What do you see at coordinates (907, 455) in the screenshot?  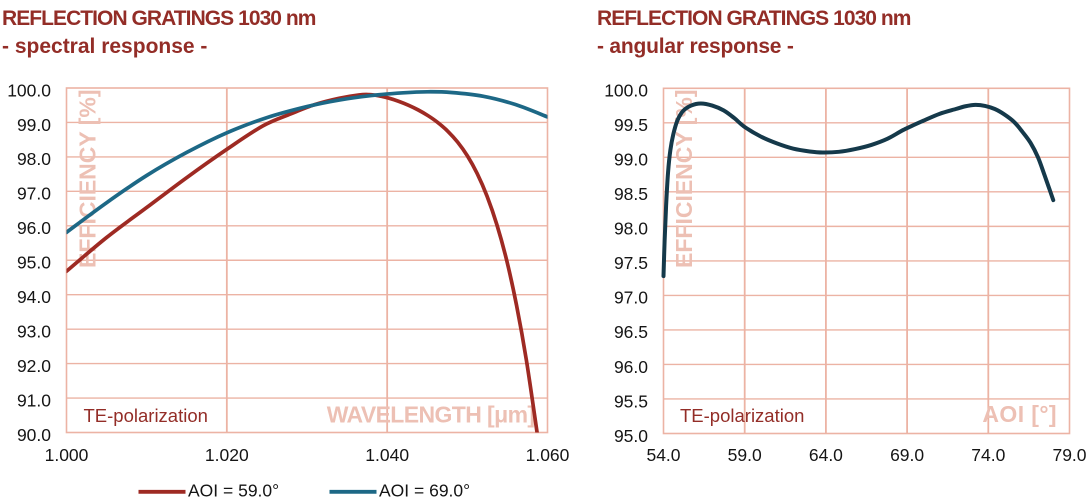 I see `svg-text: 69.0` at bounding box center [907, 455].